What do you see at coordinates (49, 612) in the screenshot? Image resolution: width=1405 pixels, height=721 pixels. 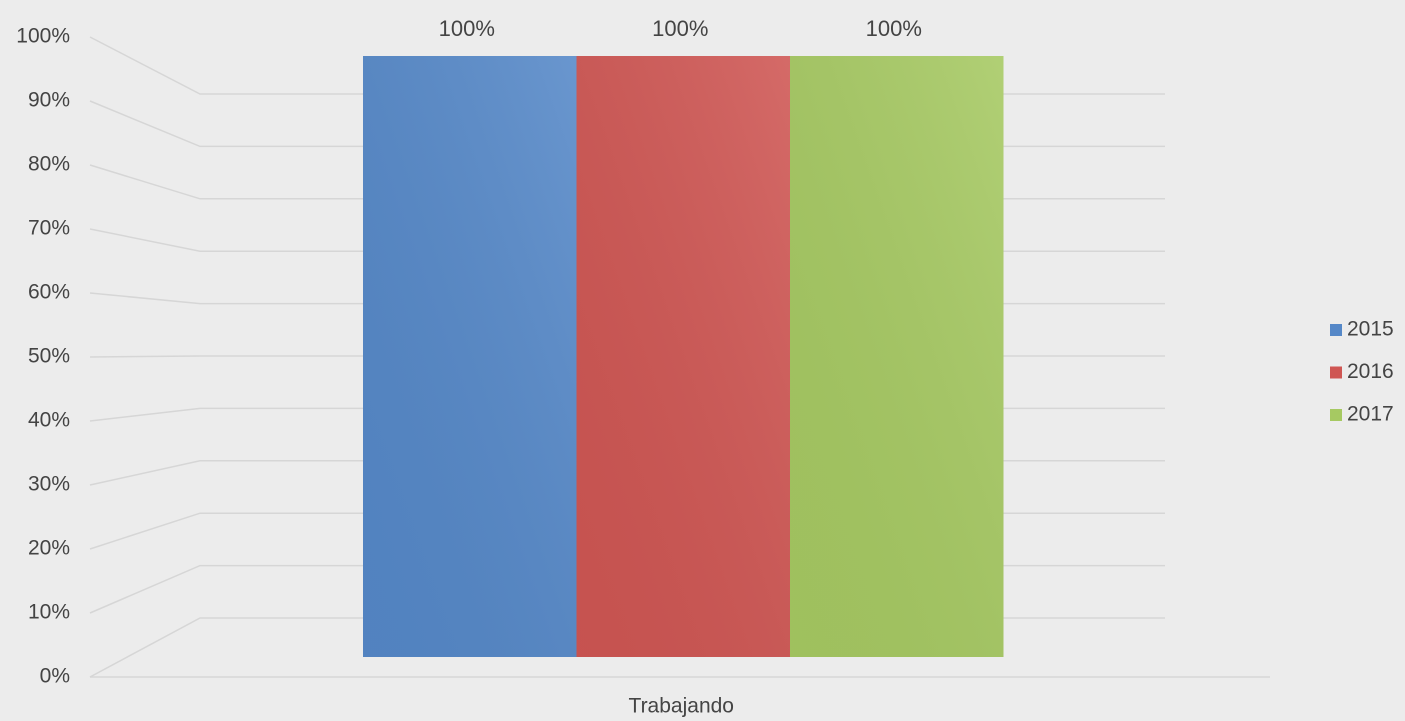 I see `y-tick-label: 10%` at bounding box center [49, 612].